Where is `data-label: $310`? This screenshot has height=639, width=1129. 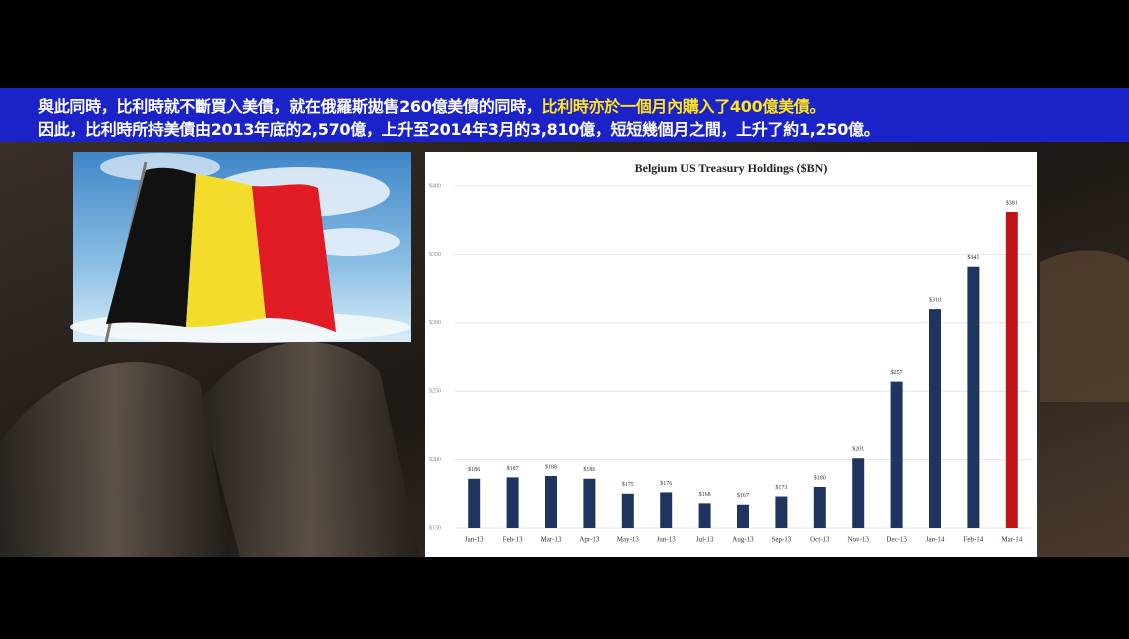 data-label: $310 is located at coordinates (935, 299).